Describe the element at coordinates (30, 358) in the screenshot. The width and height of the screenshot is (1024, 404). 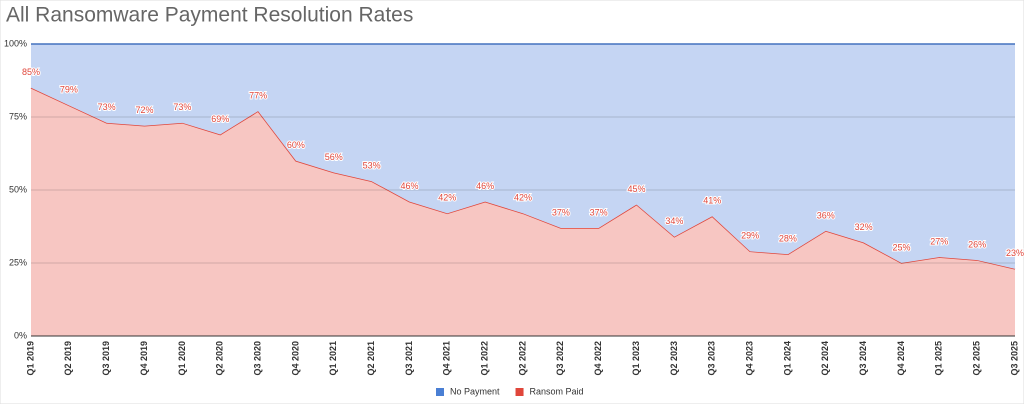
I see `x-tick-label: Q1 2019` at that location.